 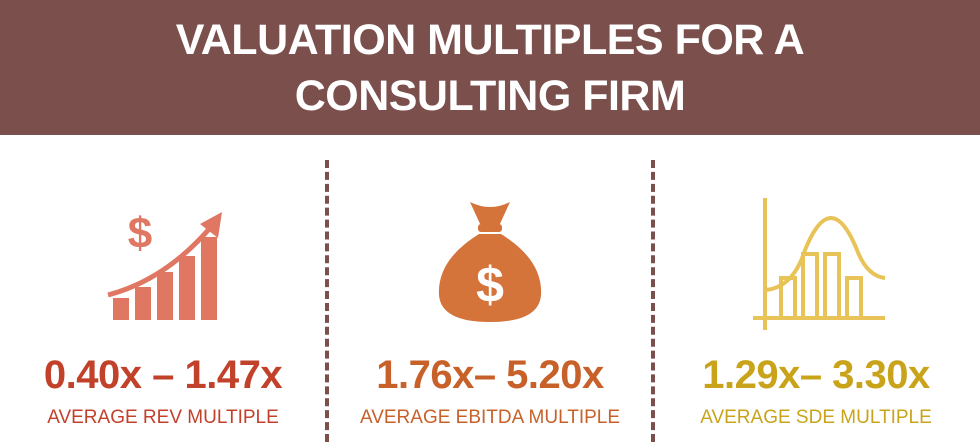 I want to click on label: AVERAGE EBITDA MULTIPLE, so click(x=490, y=417).